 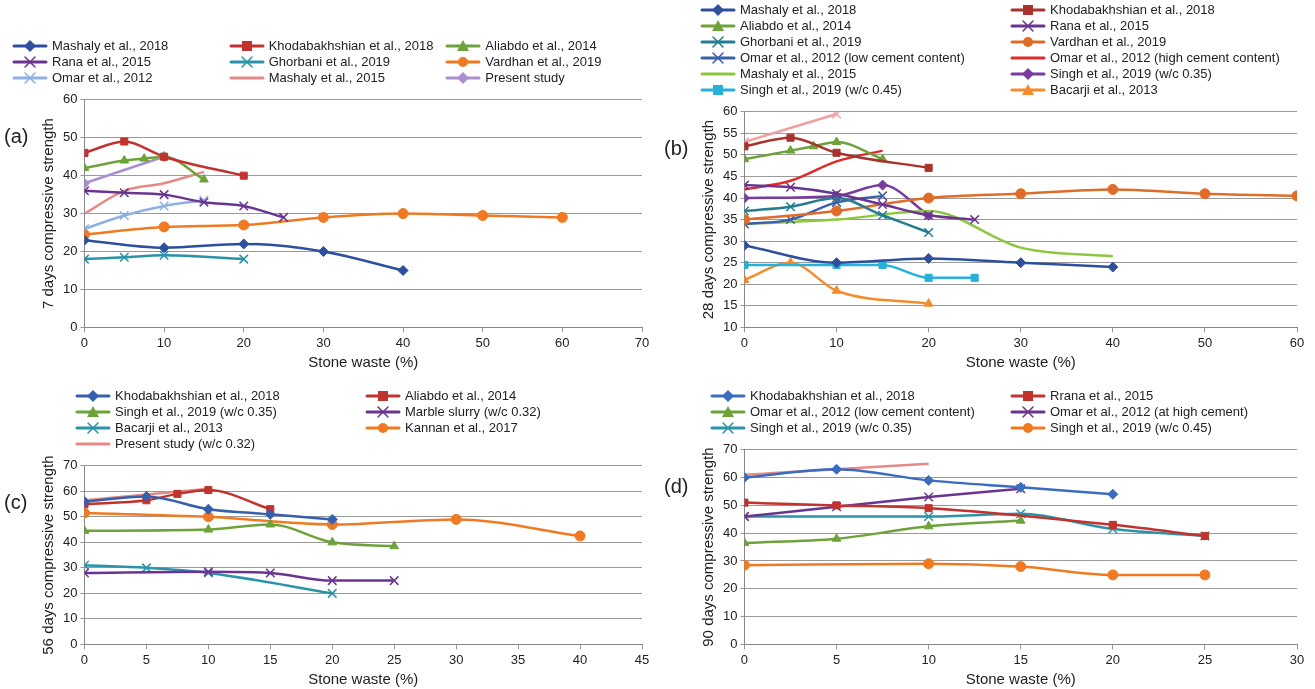 What do you see at coordinates (676, 486) in the screenshot?
I see `text: (d)` at bounding box center [676, 486].